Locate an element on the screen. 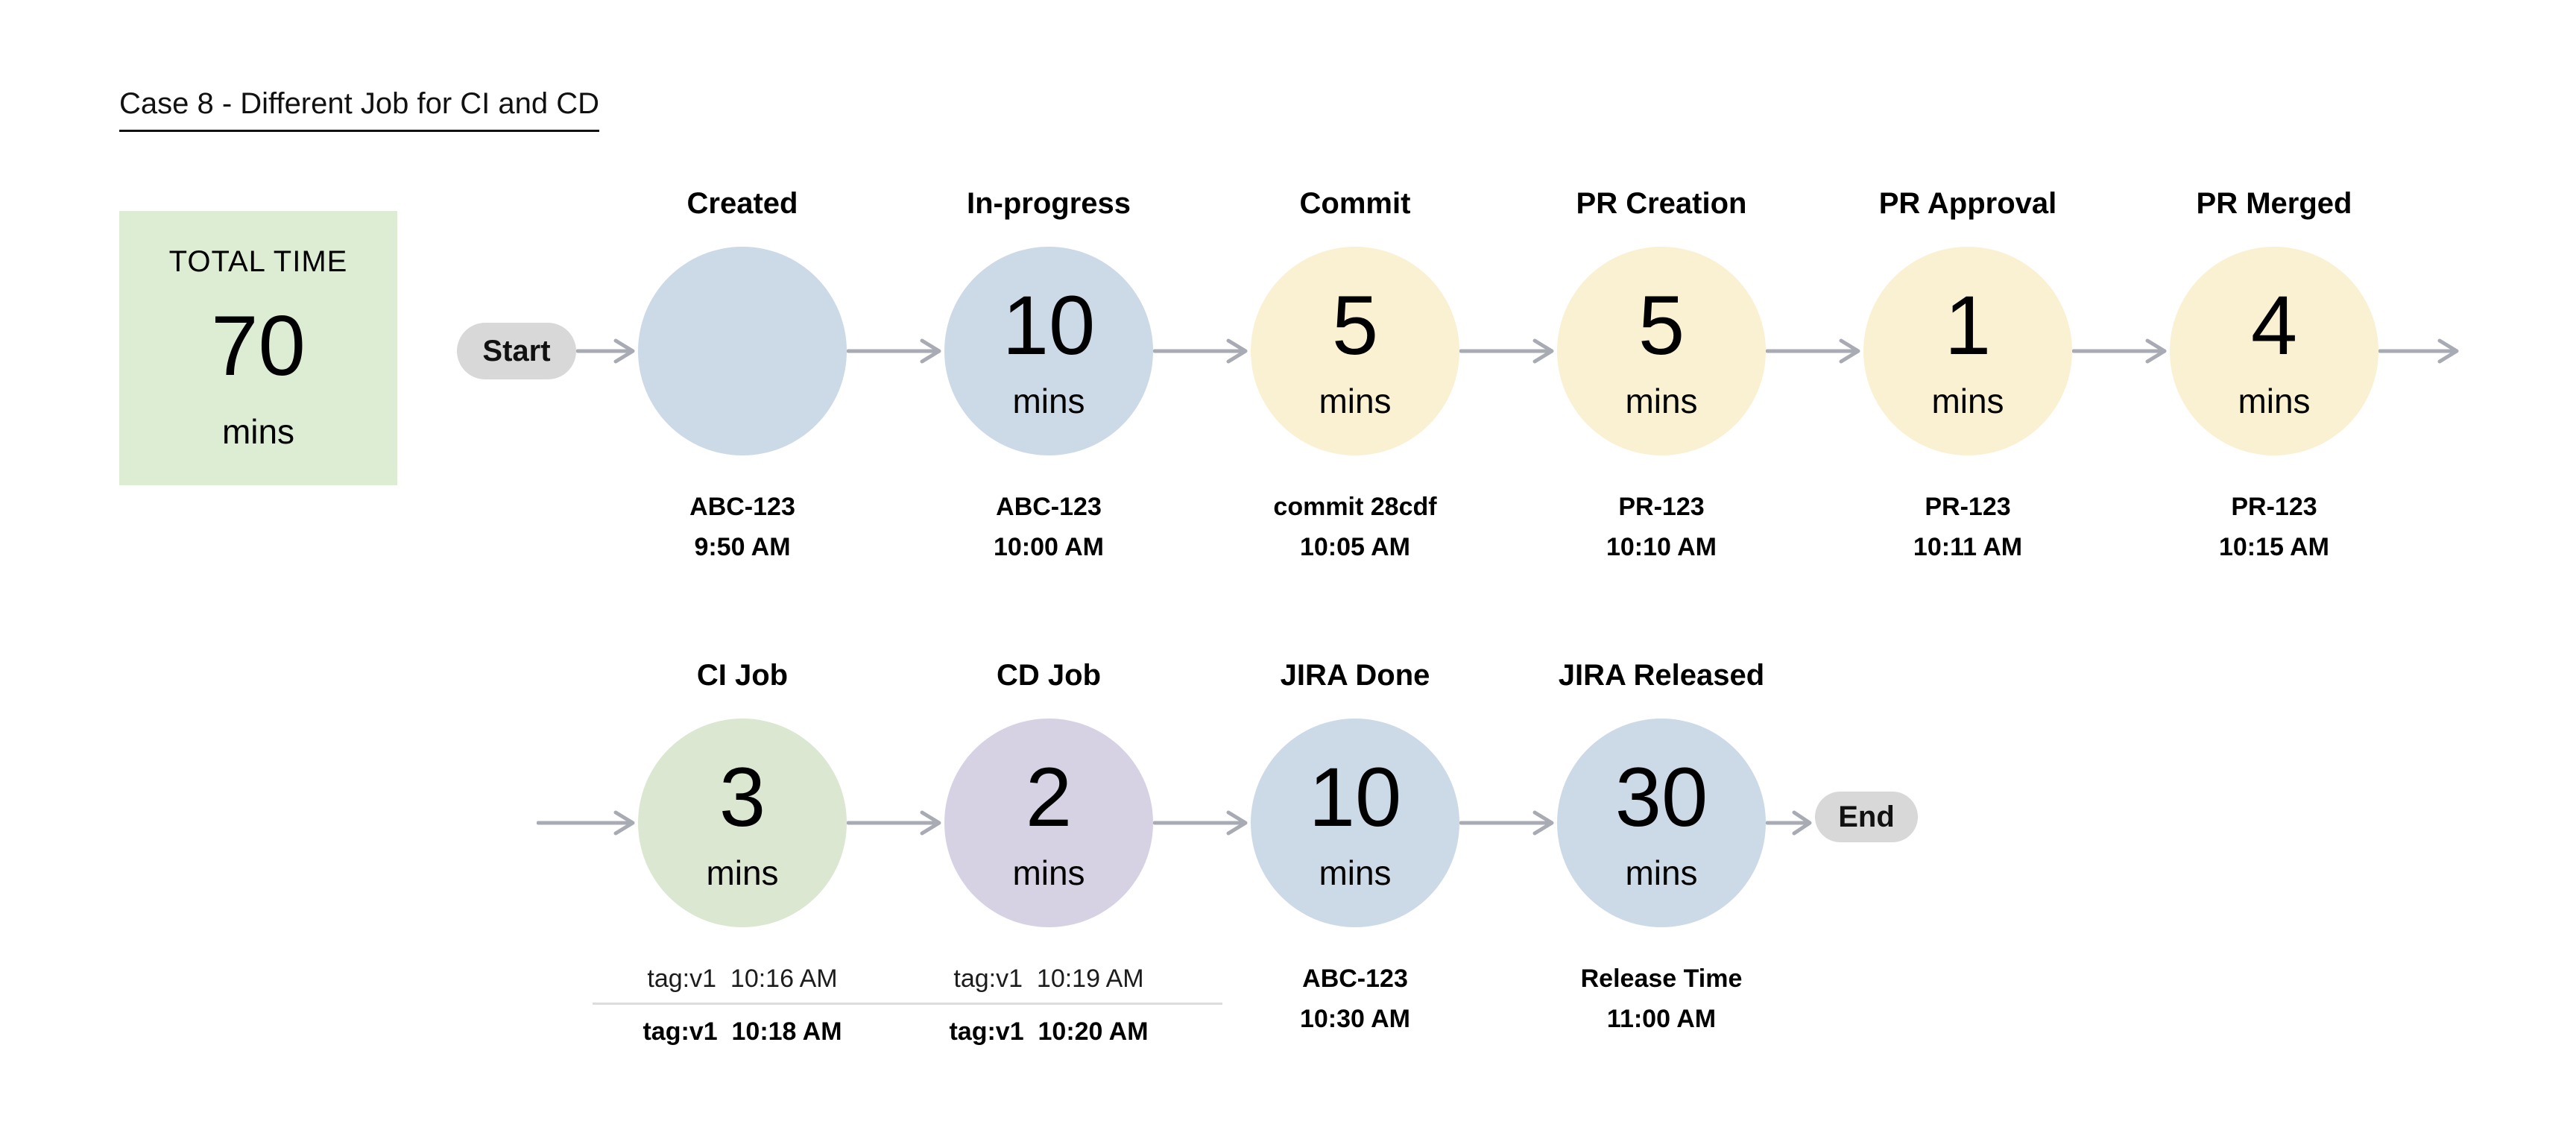 The width and height of the screenshot is (2576, 1127). stage-circle: 1 mins is located at coordinates (1967, 351).